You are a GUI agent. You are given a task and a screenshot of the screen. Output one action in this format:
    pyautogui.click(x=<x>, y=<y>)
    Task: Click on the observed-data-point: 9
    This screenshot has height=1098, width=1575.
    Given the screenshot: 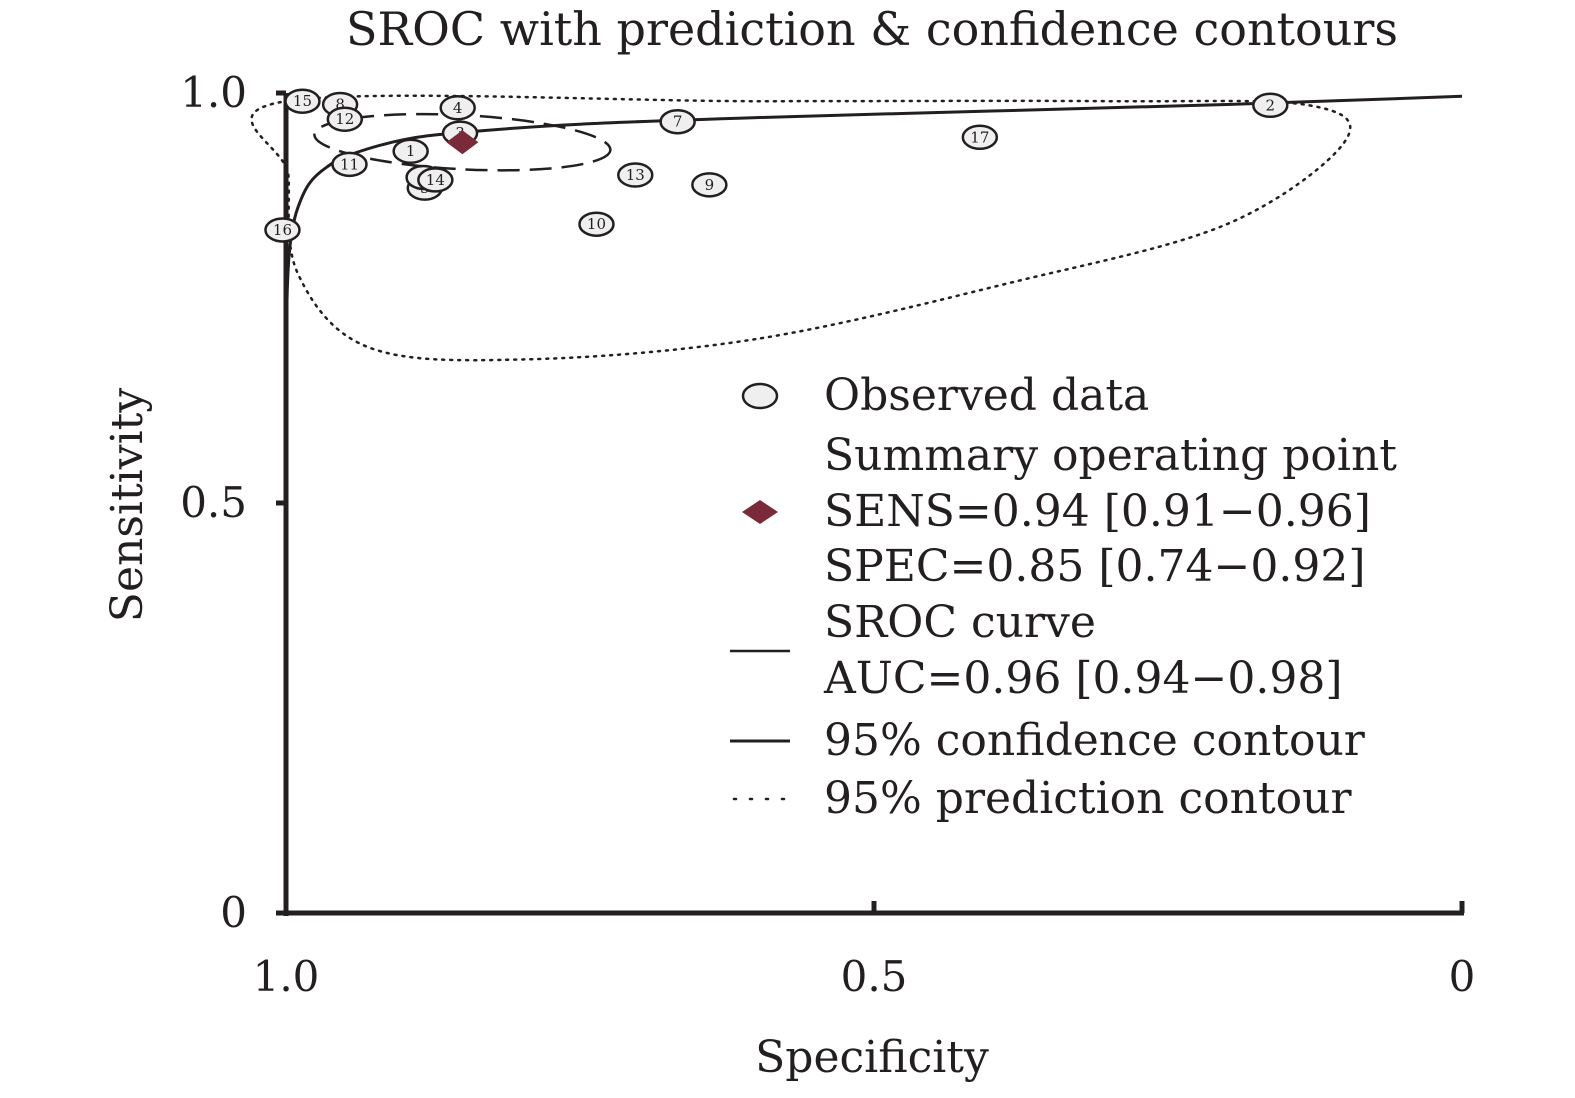 What is the action you would take?
    pyautogui.click(x=709, y=185)
    